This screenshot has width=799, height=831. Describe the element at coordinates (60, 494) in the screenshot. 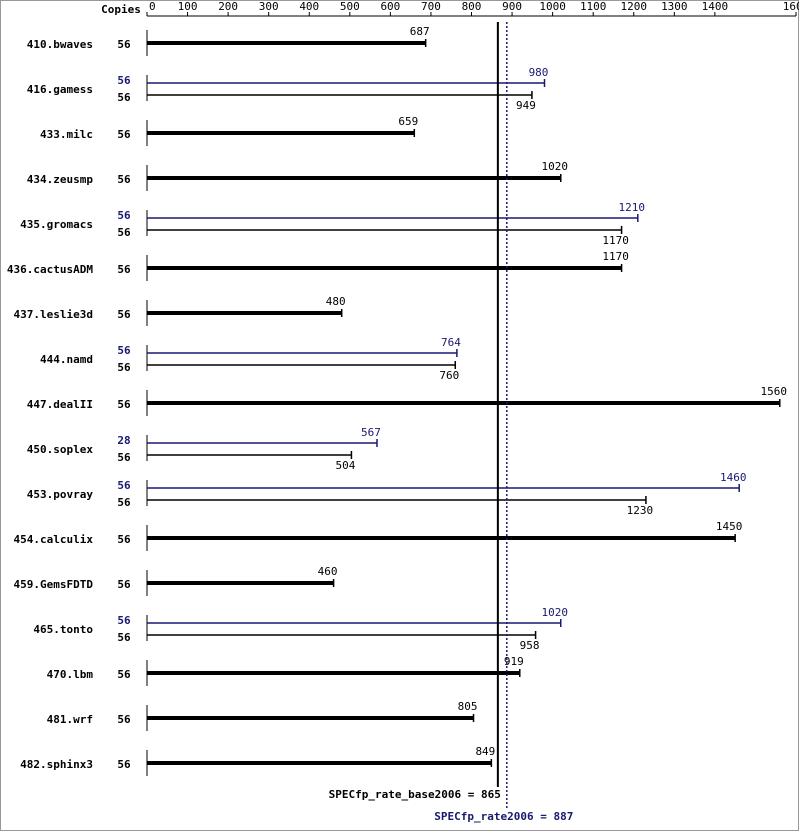

I see `benchmark-label: 453.povray` at that location.